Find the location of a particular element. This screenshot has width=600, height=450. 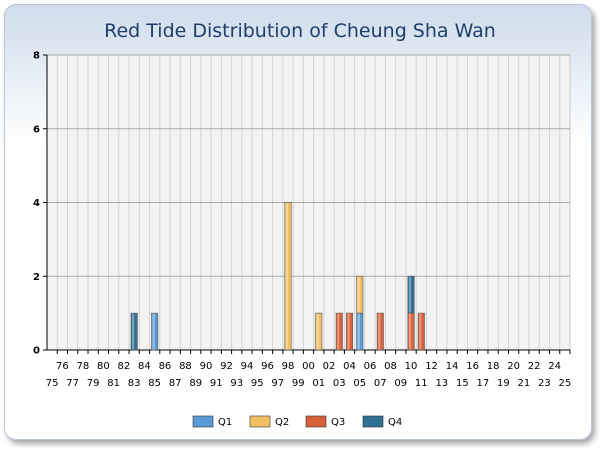

x-tick-label: 15 is located at coordinates (462, 383).